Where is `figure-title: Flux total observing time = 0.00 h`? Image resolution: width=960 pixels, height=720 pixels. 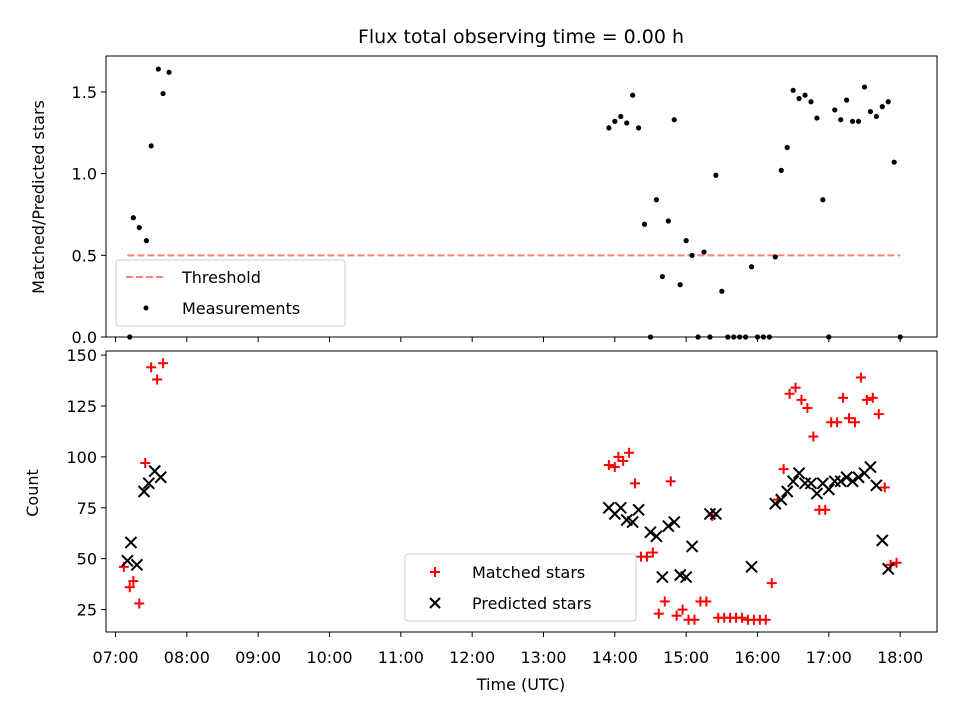
figure-title: Flux total observing time = 0.00 h is located at coordinates (521, 37).